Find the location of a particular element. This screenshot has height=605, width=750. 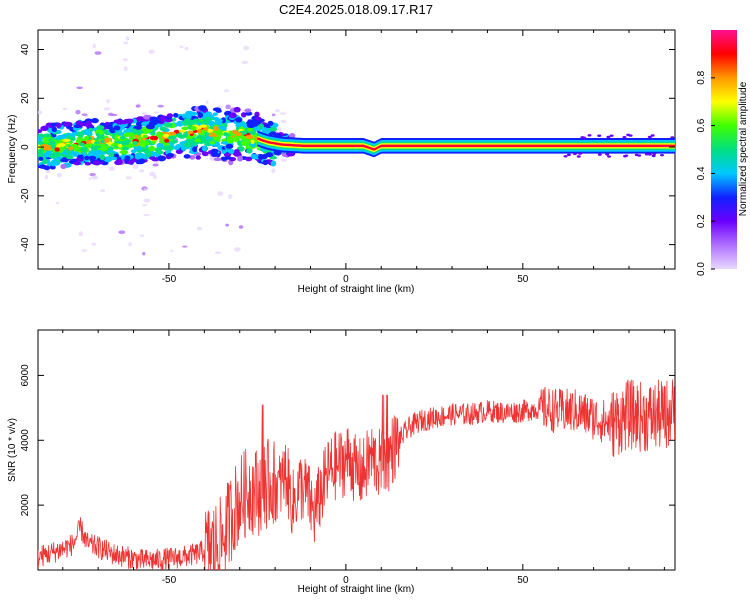

colorbar-label: Normalized spectral amplitude is located at coordinates (743, 148).